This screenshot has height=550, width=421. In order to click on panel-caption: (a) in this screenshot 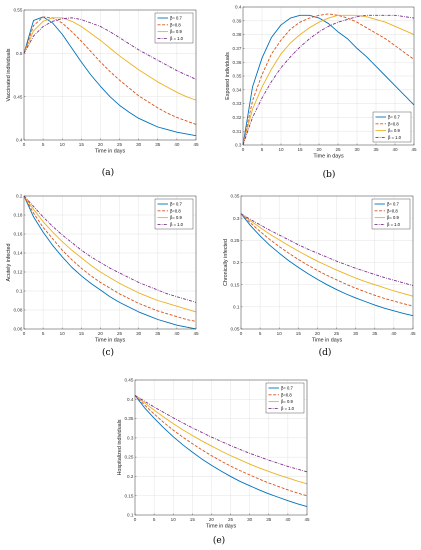, I will do `click(108, 172)`.